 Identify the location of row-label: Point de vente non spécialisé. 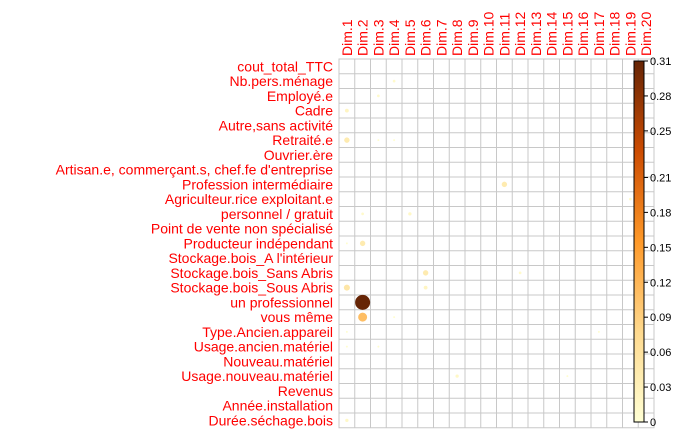
(242, 229).